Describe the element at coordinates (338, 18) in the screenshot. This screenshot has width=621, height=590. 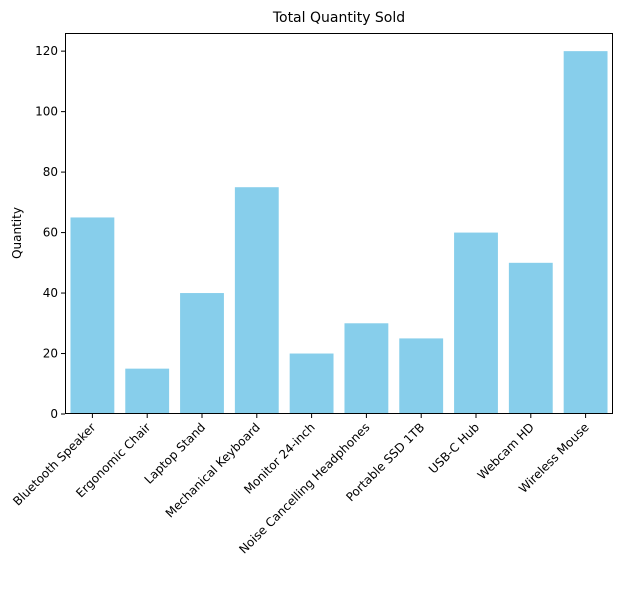
I see `chart-title: Total Quantity Sold` at that location.